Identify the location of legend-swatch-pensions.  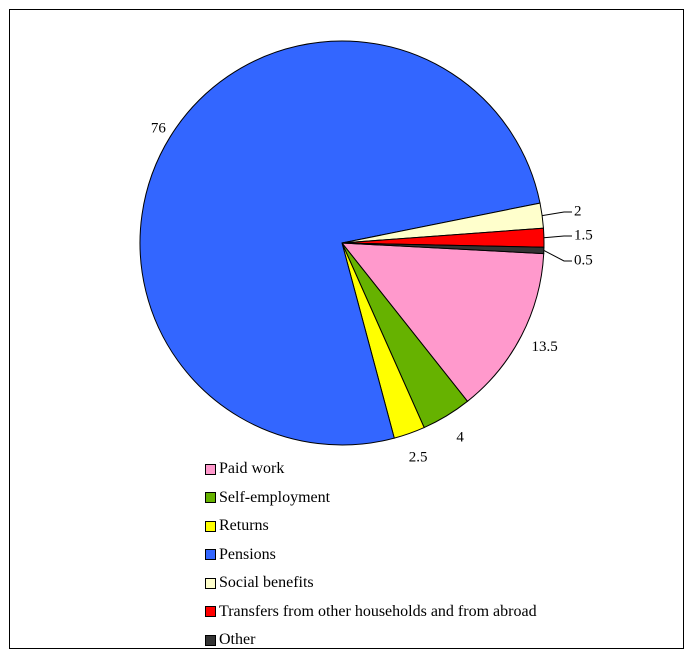
(210, 555).